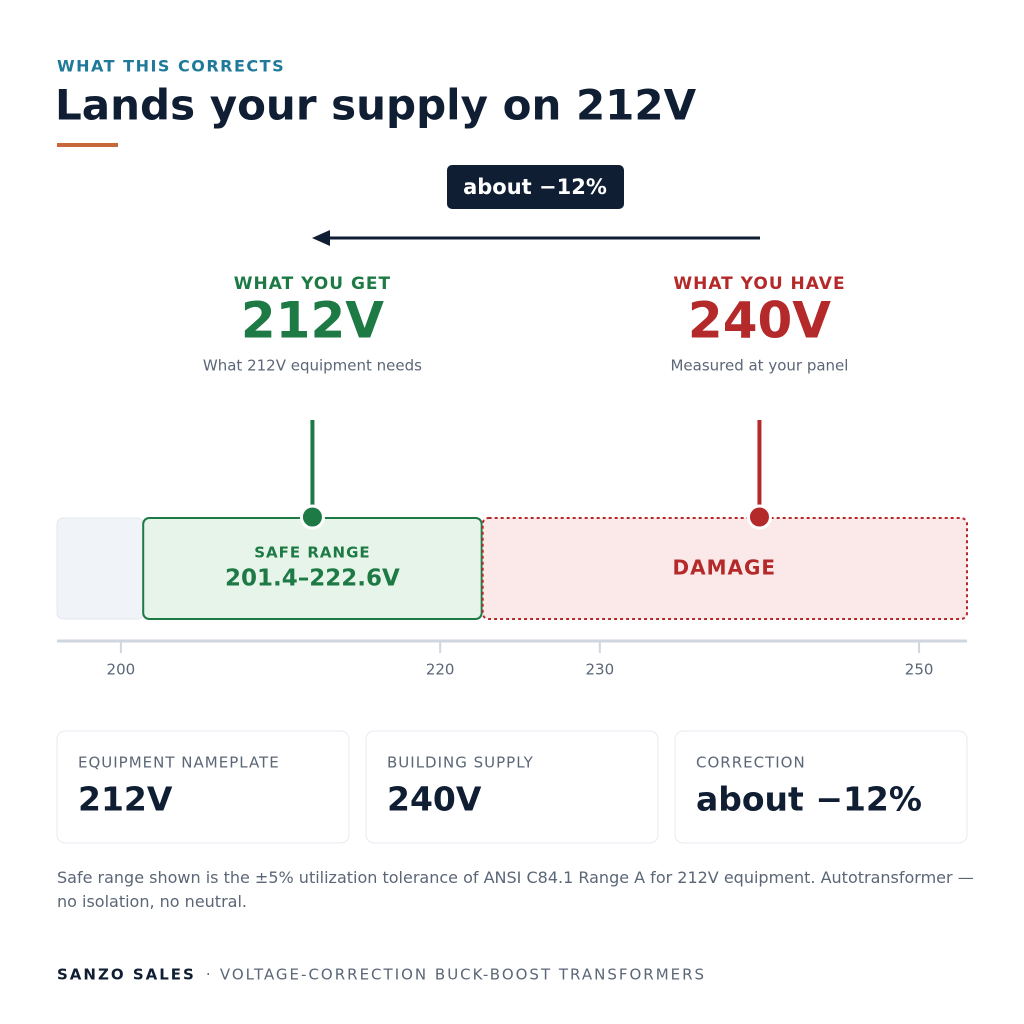  I want to click on tick-label: 220, so click(440, 670).